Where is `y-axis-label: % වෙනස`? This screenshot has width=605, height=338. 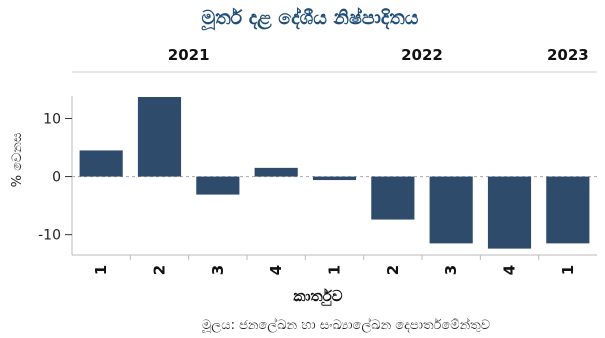
y-axis-label: % වෙනස is located at coordinates (17, 160).